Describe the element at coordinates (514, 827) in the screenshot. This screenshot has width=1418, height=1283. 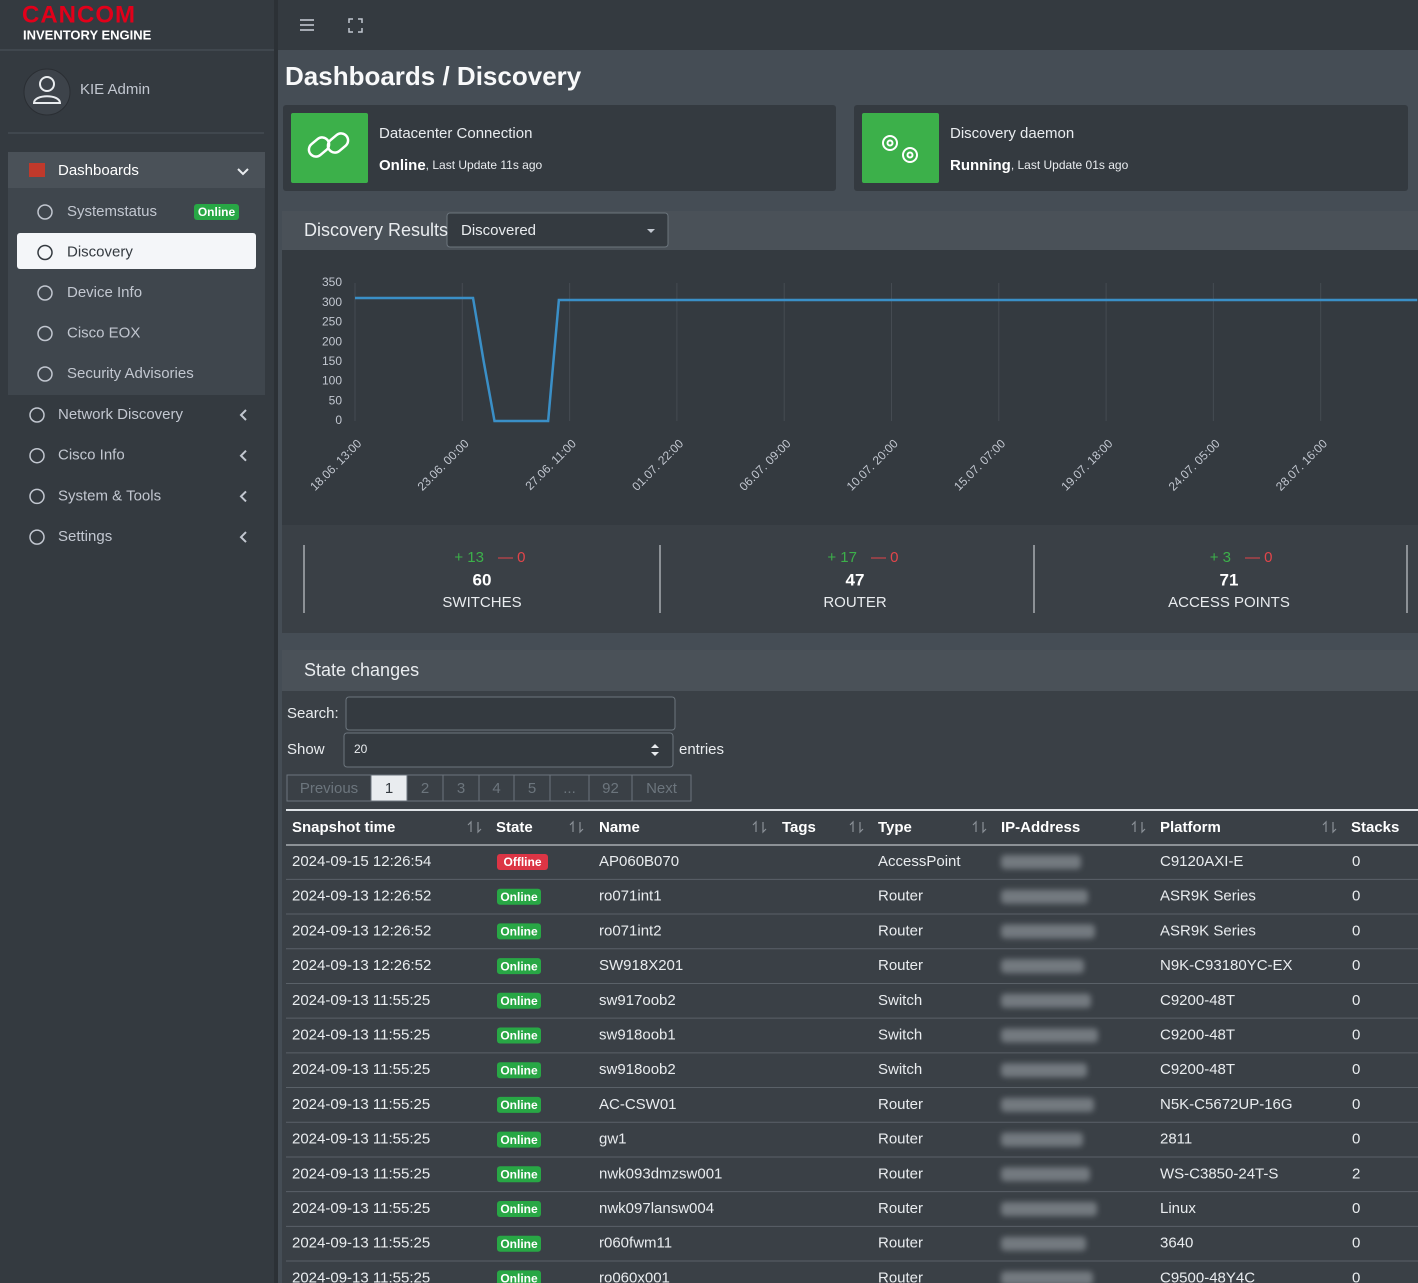
I see `column-header: State` at that location.